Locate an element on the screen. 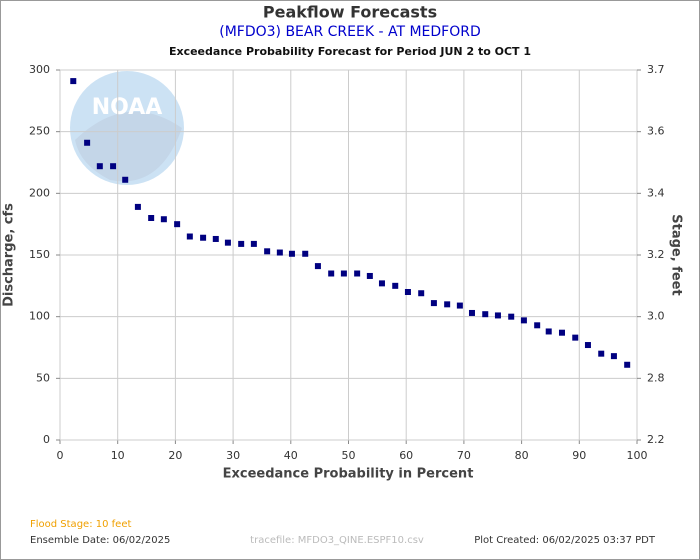  plot-created: Plot Created: 06/02/2025 03:37 PDT is located at coordinates (565, 540).